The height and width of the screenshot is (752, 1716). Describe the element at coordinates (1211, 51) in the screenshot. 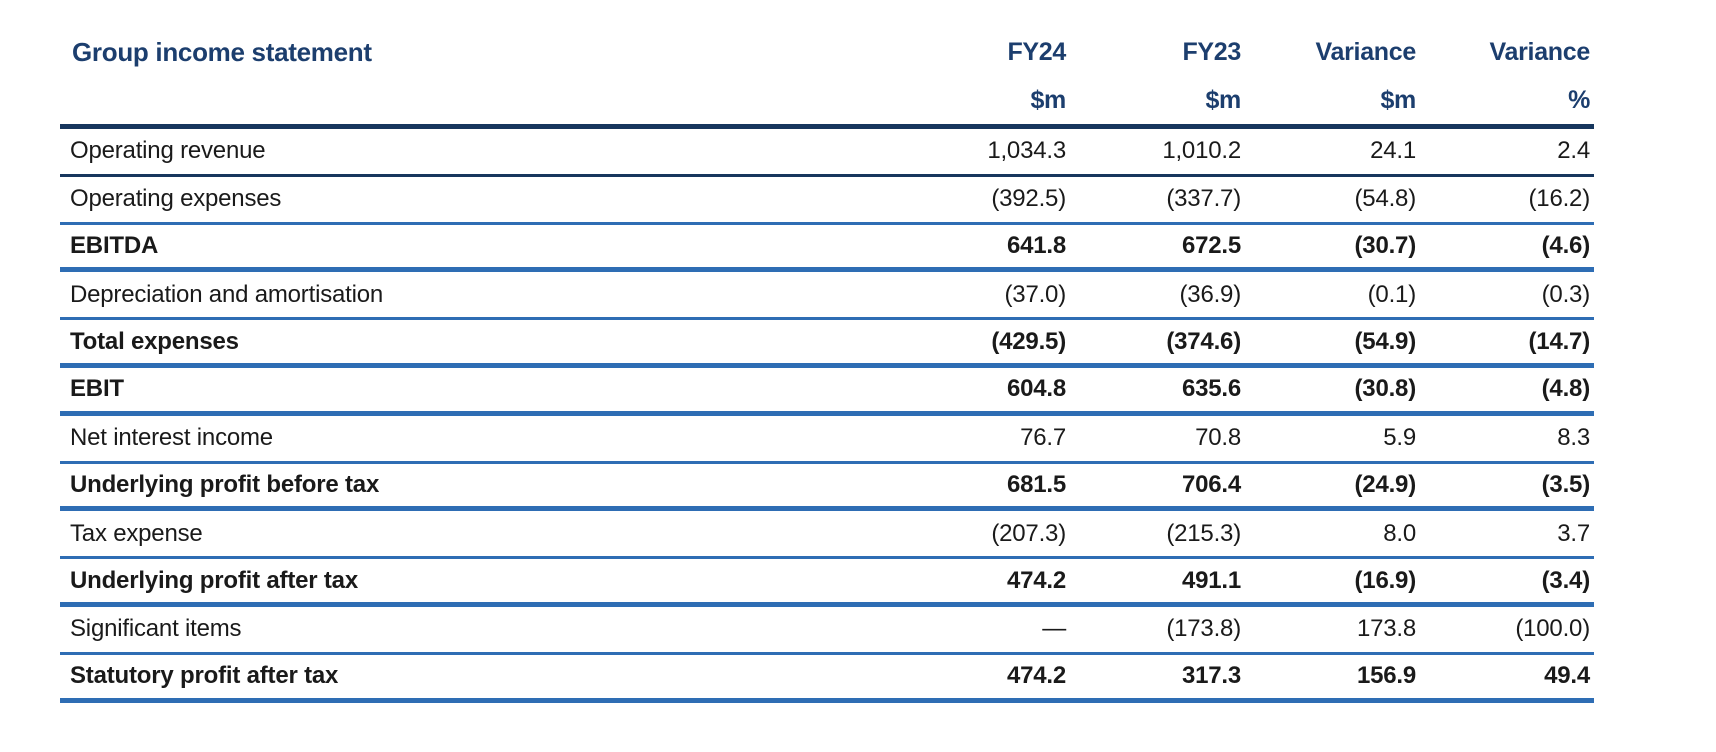

I see `column-header-fy23: FY23` at that location.